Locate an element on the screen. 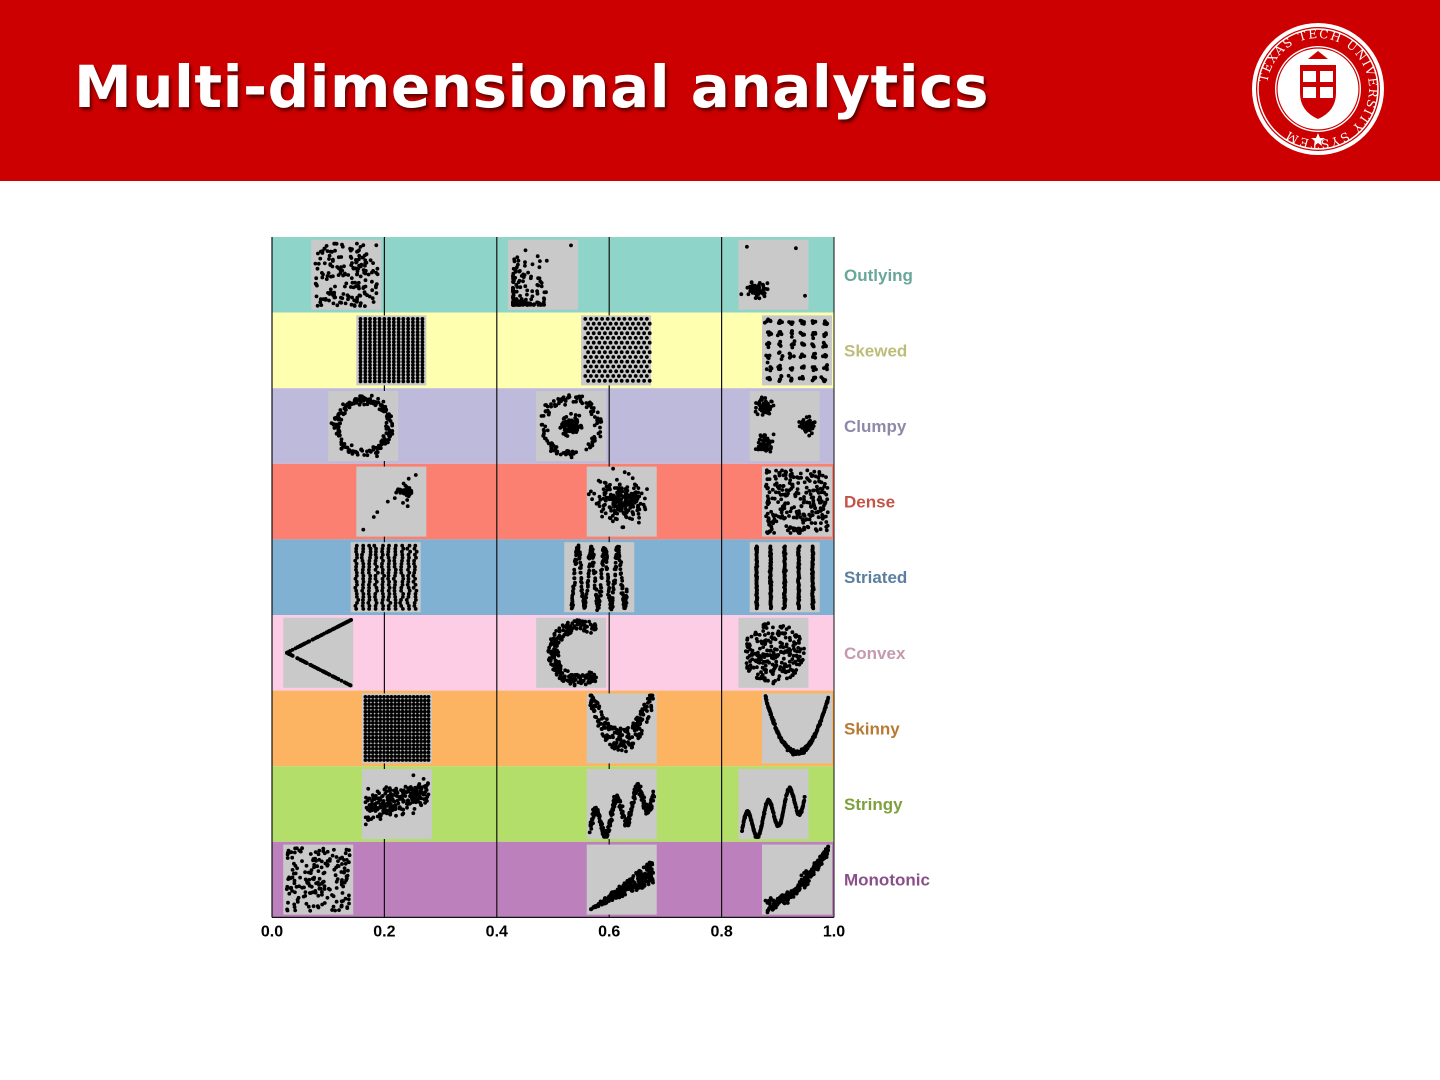 The image size is (1440, 1080). mini-scatter-panel is located at coordinates (391, 350).